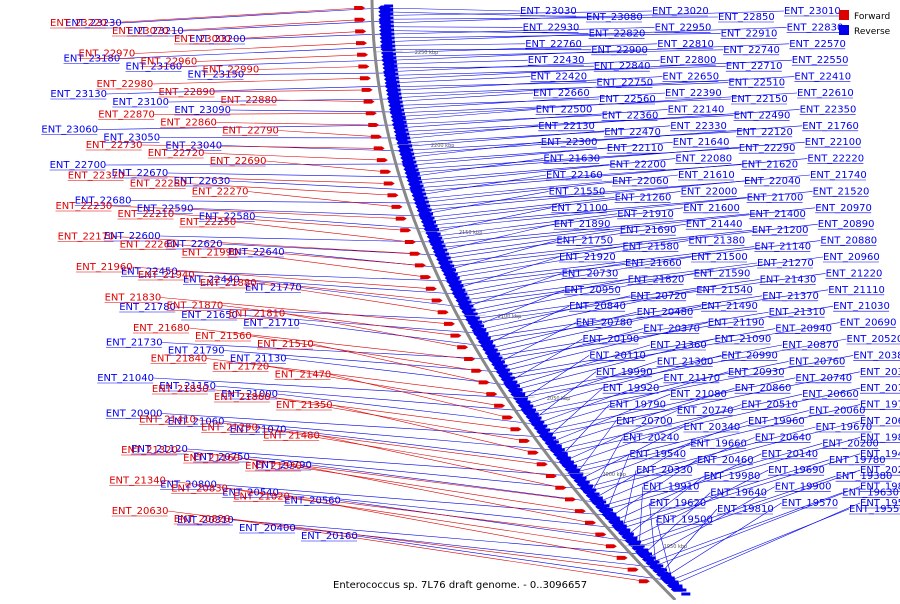 The width and height of the screenshot is (900, 604). What do you see at coordinates (714, 224) in the screenshot?
I see `gene-label: ENT_21440` at bounding box center [714, 224].